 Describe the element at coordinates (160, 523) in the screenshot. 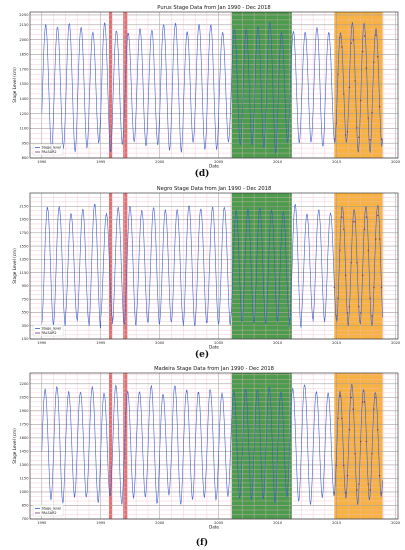

I see `x-tick-label: 2000` at that location.